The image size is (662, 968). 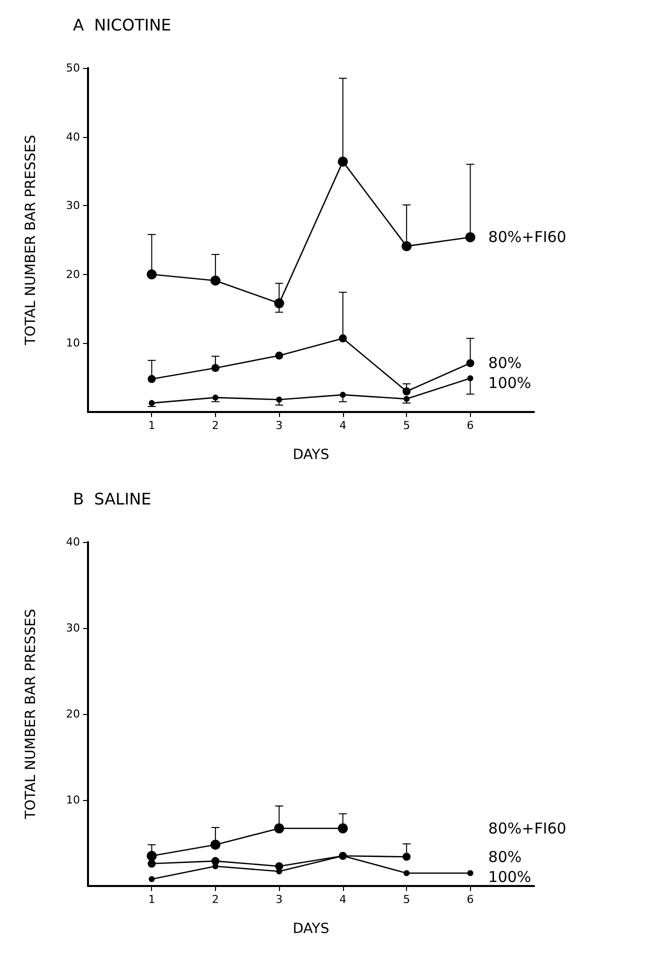 What do you see at coordinates (73, 68) in the screenshot?
I see `y-tick-label: 50` at bounding box center [73, 68].